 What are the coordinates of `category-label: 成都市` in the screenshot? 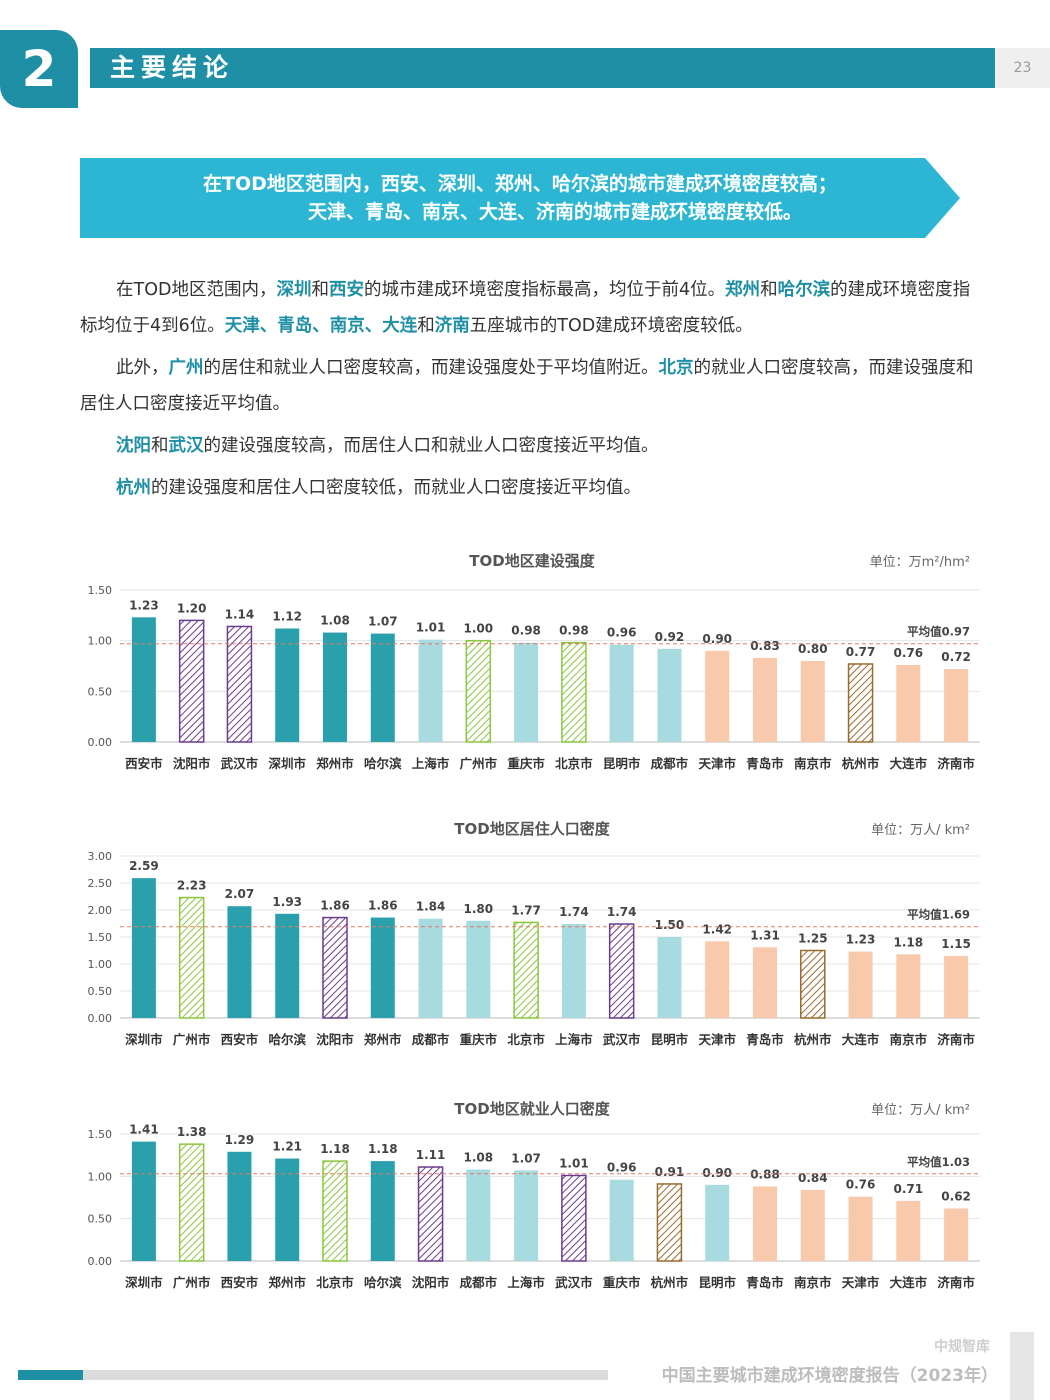 It's located at (670, 763).